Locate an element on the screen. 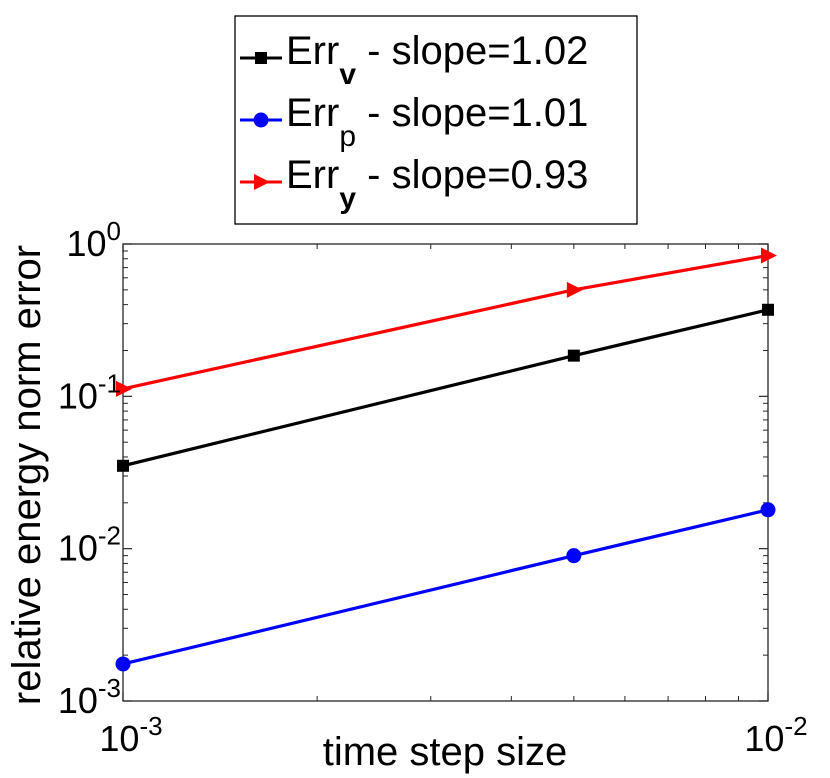 The image size is (830, 778). y-tick-label: 10⁻² is located at coordinates (89, 545).